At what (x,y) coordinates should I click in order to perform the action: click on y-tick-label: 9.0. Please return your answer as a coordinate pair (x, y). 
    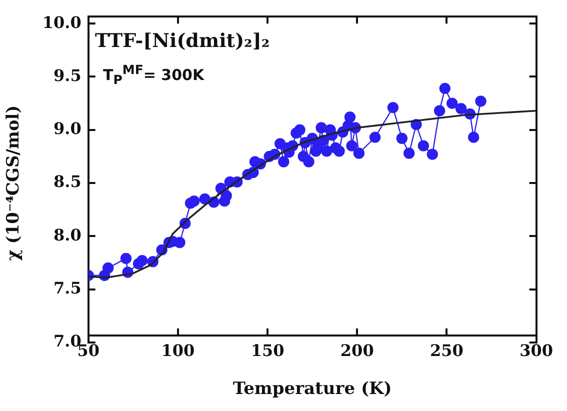
    Looking at the image, I should click on (68, 128).